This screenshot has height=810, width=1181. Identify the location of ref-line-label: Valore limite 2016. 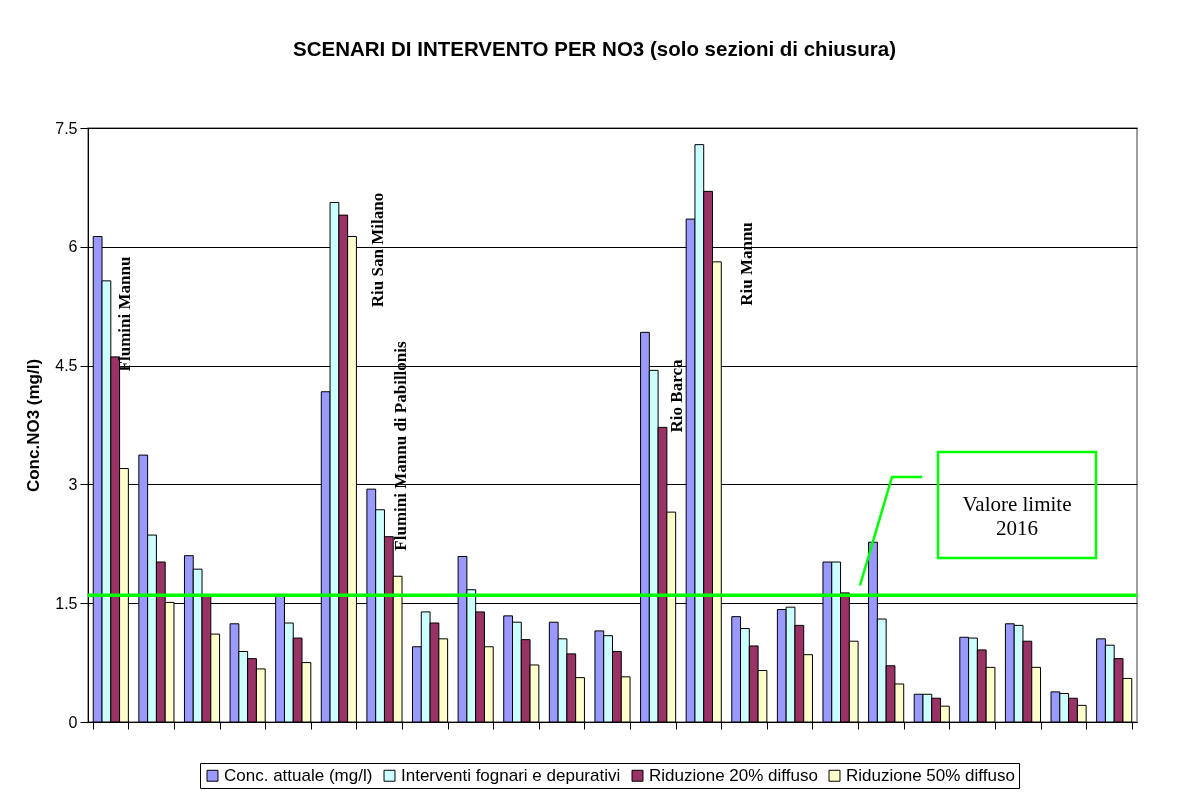
(1017, 516).